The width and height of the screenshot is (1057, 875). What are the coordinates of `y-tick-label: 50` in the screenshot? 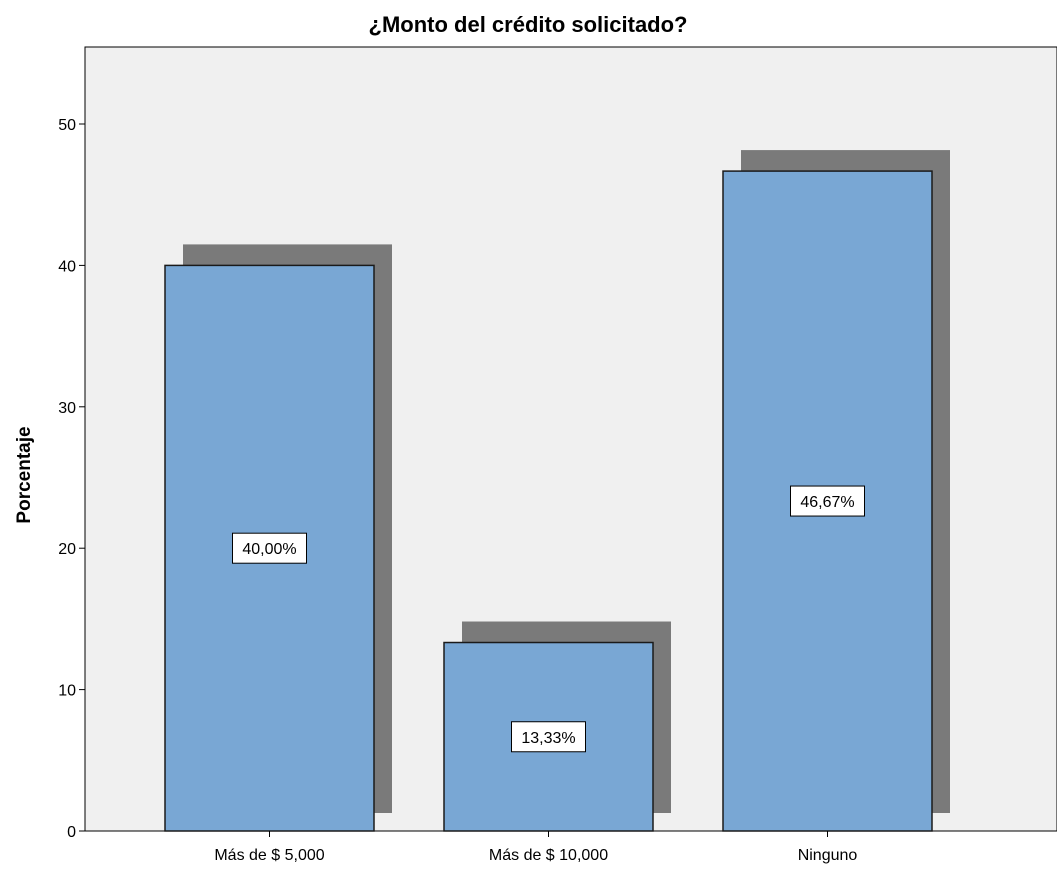 It's located at (67, 125).